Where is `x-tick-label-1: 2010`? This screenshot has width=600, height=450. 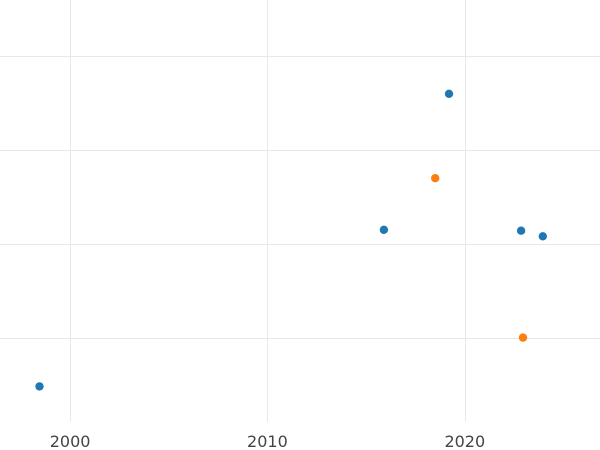
x-tick-label-1: 2010 is located at coordinates (267, 441).